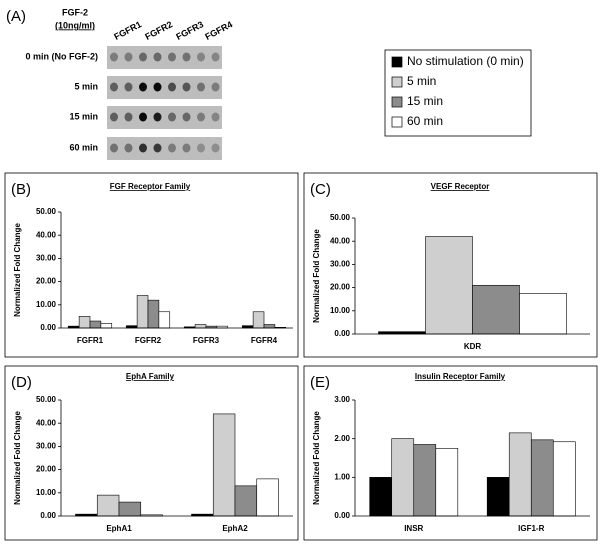 The height and width of the screenshot is (545, 603). I want to click on blot-row-label: 60 min, so click(83, 147).